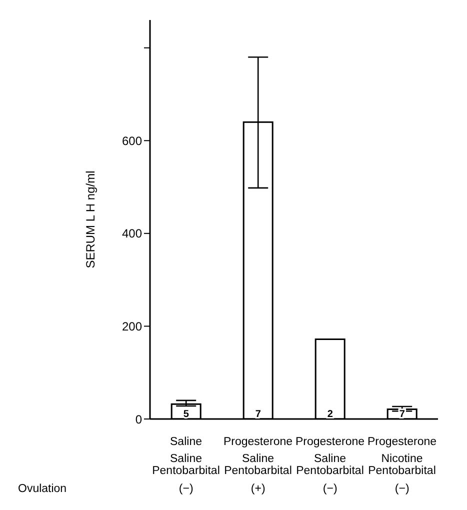 The image size is (467, 510). Describe the element at coordinates (186, 456) in the screenshot. I see `x-tick-label: Saline Saline Pentobarbital` at that location.